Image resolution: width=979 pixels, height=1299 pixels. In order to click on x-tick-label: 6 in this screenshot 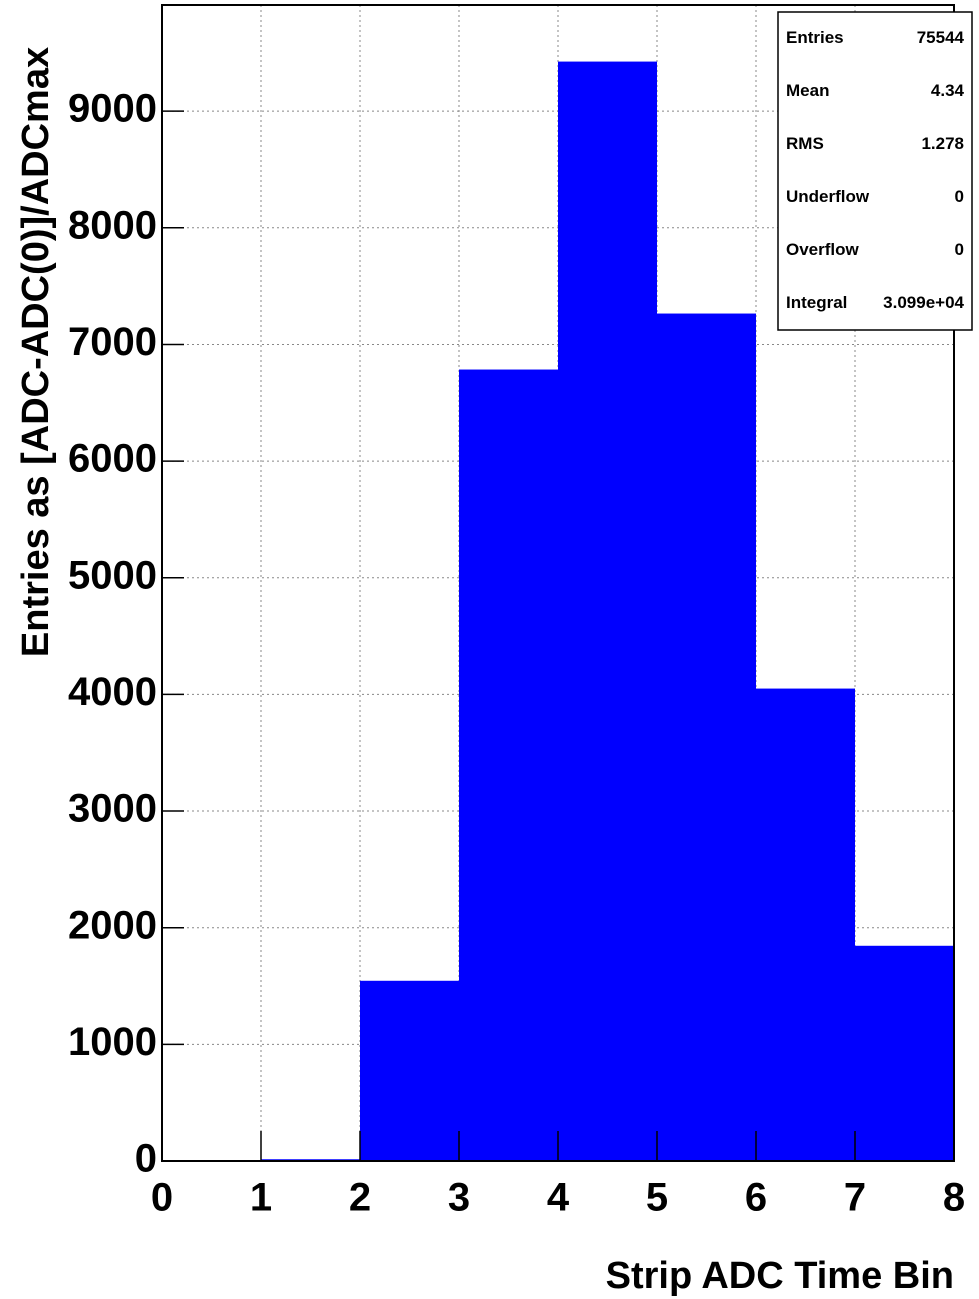, I will do `click(756, 1198)`.